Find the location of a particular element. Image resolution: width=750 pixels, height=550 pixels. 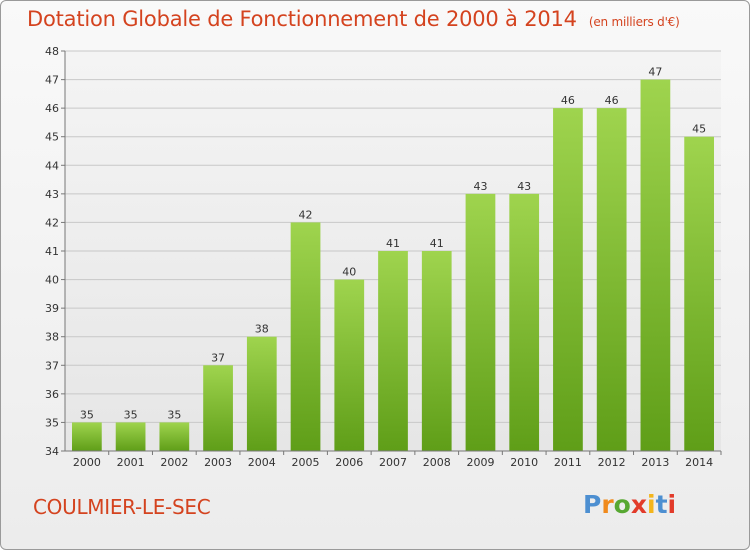

y-tick-label: 41 is located at coordinates (52, 251).